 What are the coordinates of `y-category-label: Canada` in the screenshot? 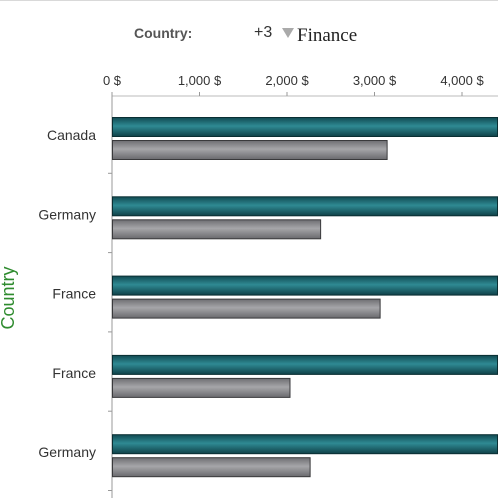 It's located at (71, 135).